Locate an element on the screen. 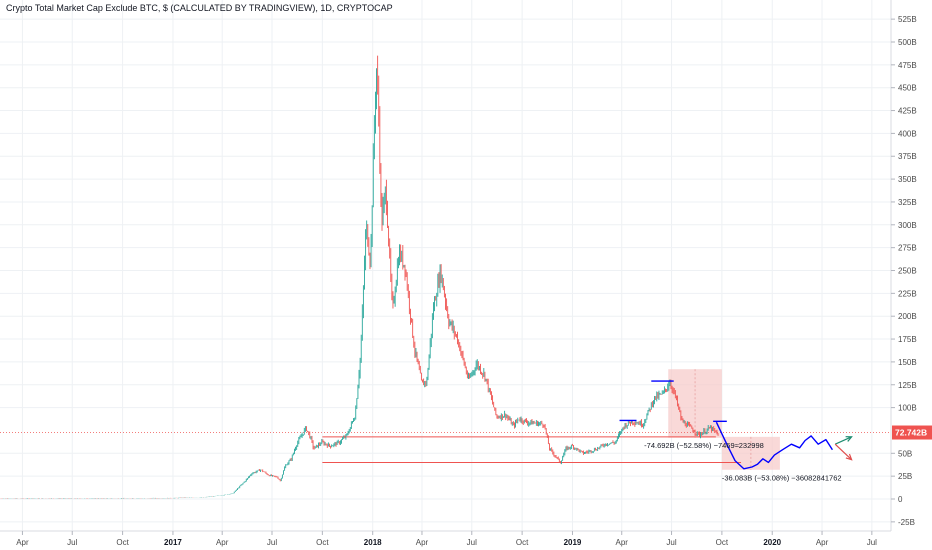 The height and width of the screenshot is (550, 932). projection-line is located at coordinates (774, 445).